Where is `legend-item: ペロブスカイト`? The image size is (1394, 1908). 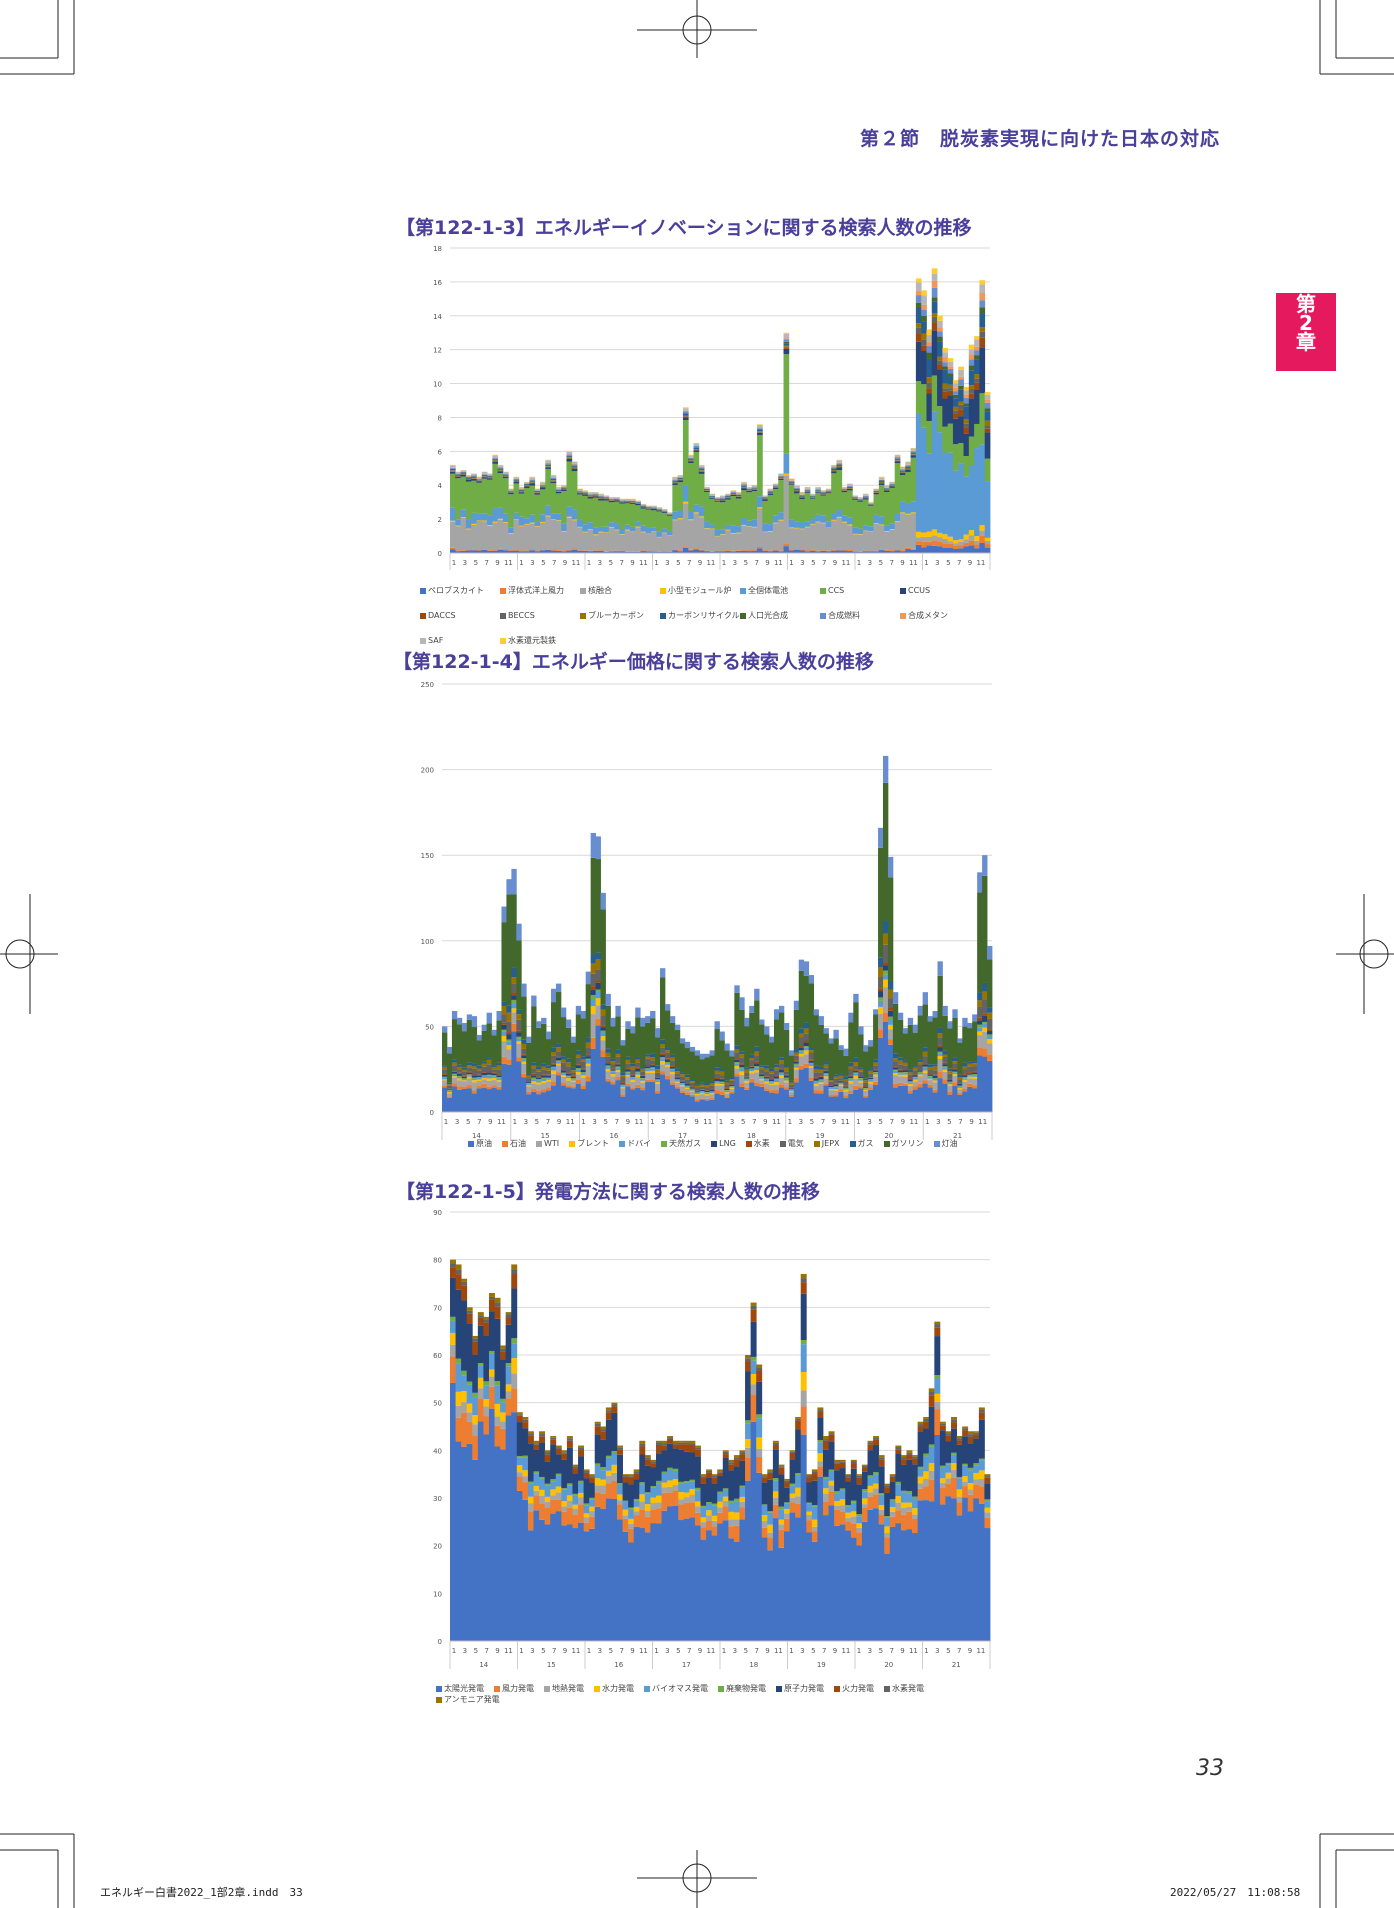
legend-item: ペロブスカイト is located at coordinates (455, 590).